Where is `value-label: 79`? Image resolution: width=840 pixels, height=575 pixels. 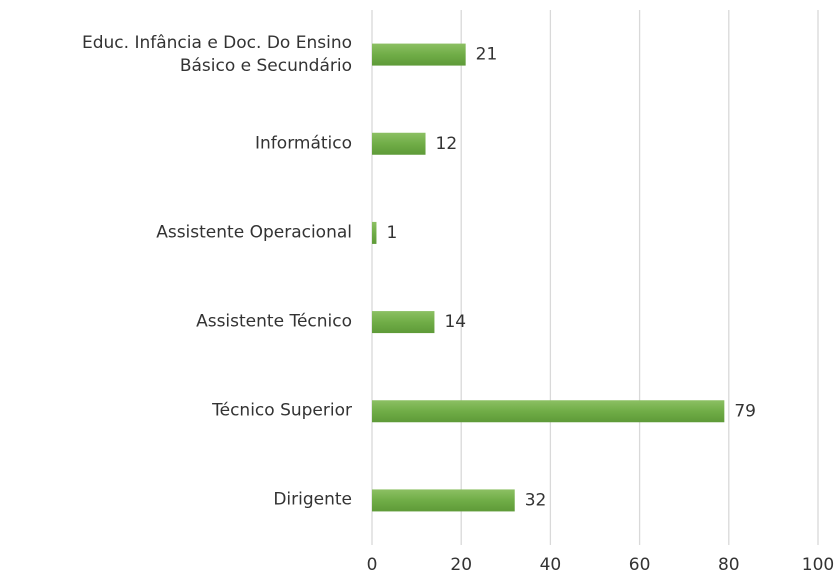
value-label: 79 is located at coordinates (745, 411).